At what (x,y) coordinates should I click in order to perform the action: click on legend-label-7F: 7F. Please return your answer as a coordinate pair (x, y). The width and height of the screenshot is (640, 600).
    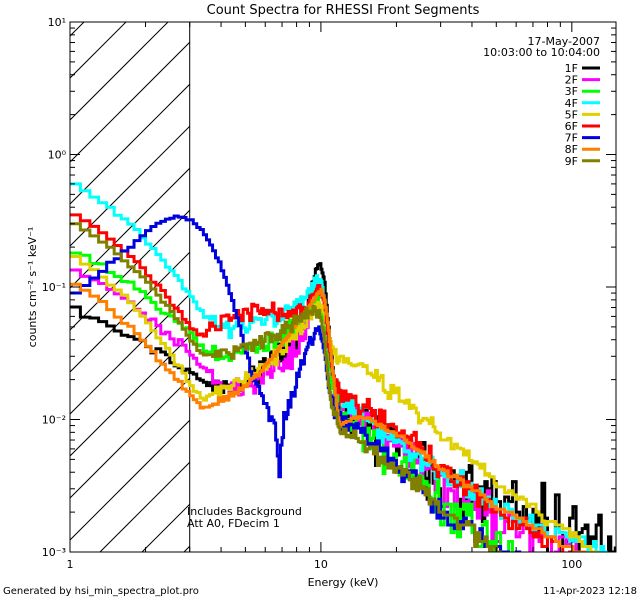
    Looking at the image, I should click on (571, 138).